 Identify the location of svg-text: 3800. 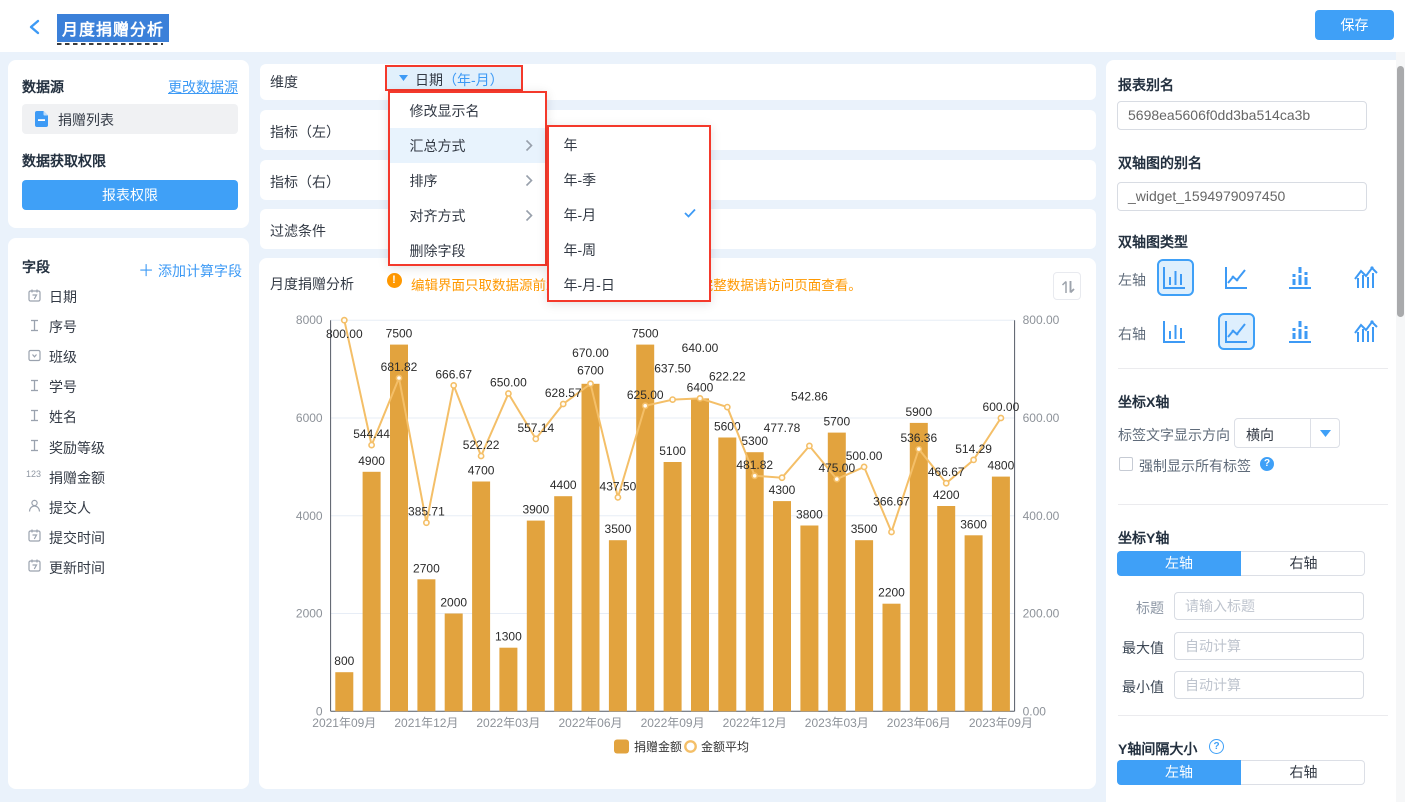
(809, 514).